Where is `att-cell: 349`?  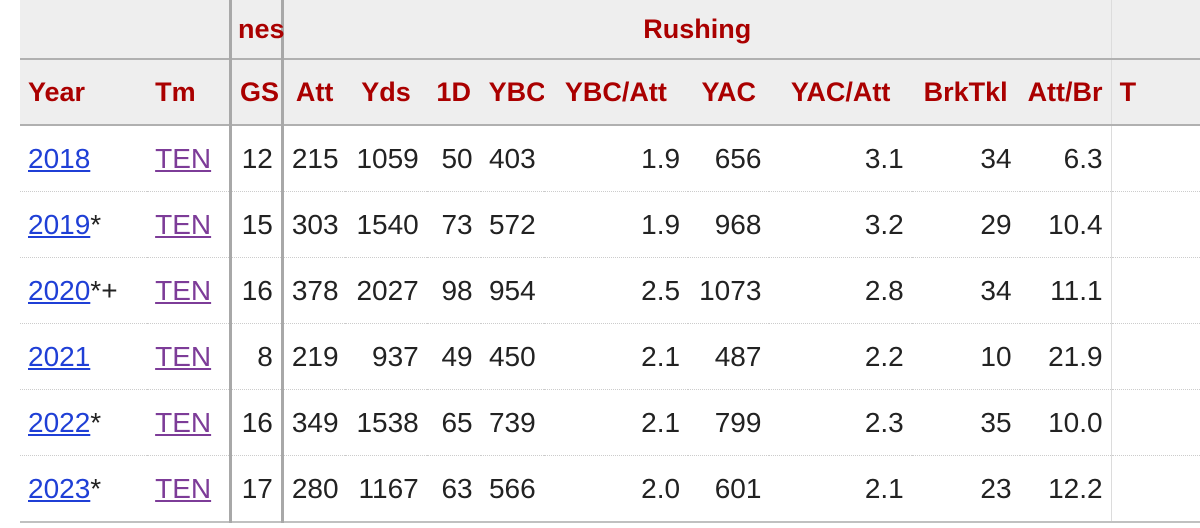
att-cell: 349 is located at coordinates (314, 422).